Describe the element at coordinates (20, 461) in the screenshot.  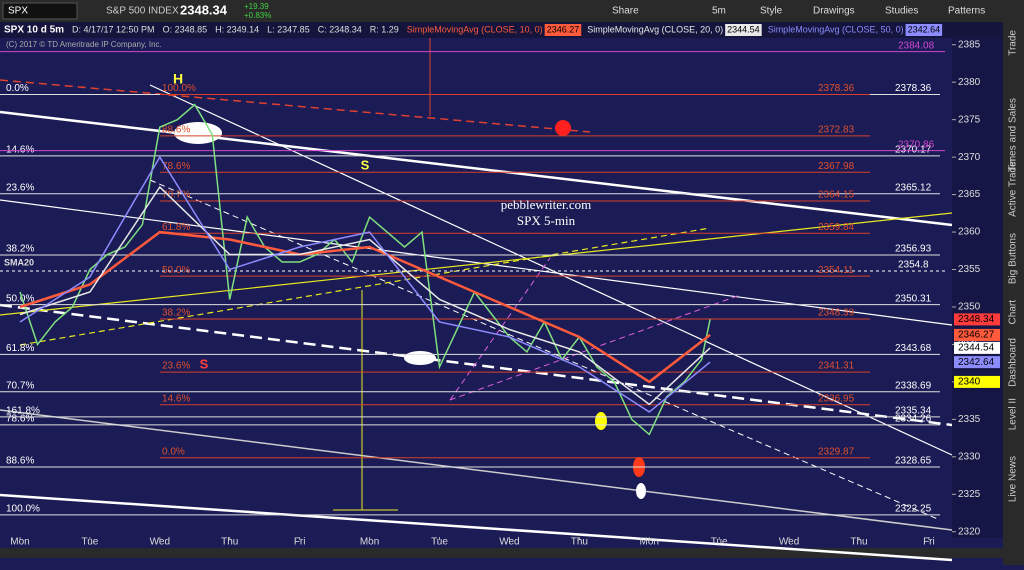
I see `fib-pct: 88.6%` at that location.